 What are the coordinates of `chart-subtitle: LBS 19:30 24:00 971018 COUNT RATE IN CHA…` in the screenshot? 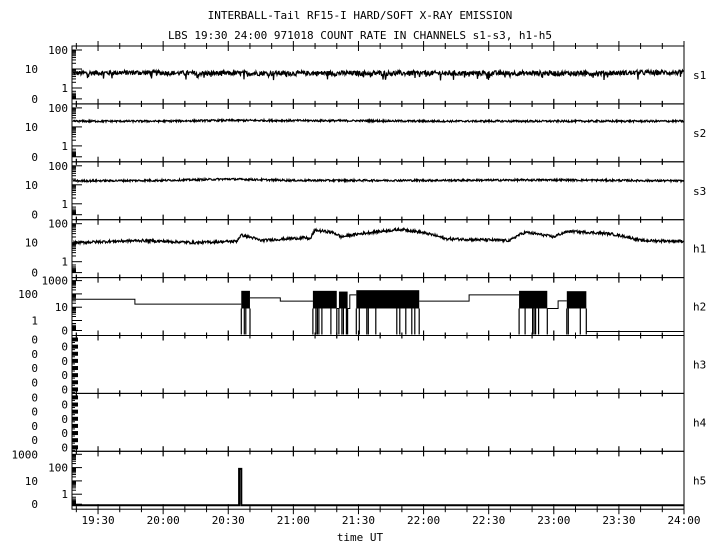 It's located at (360, 35).